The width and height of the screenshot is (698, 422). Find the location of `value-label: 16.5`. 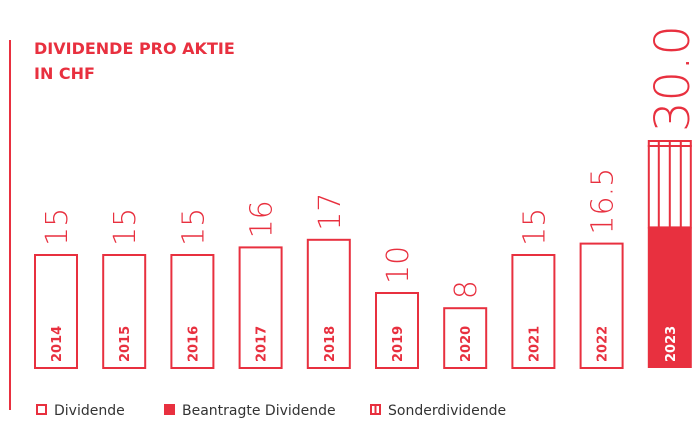

value-label: 16.5 is located at coordinates (603, 201).